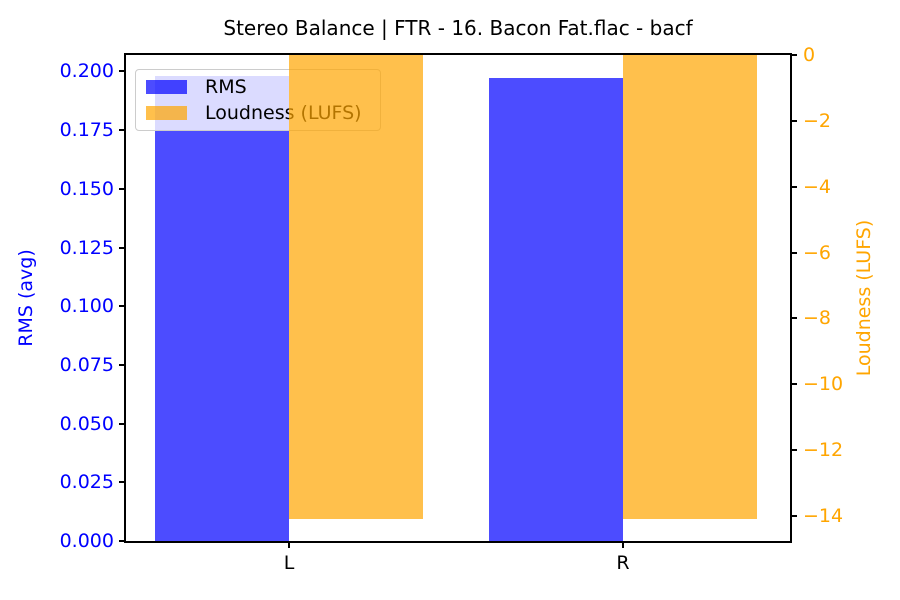 The height and width of the screenshot is (600, 900). Describe the element at coordinates (823, 384) in the screenshot. I see `tick-label-right: −10` at that location.